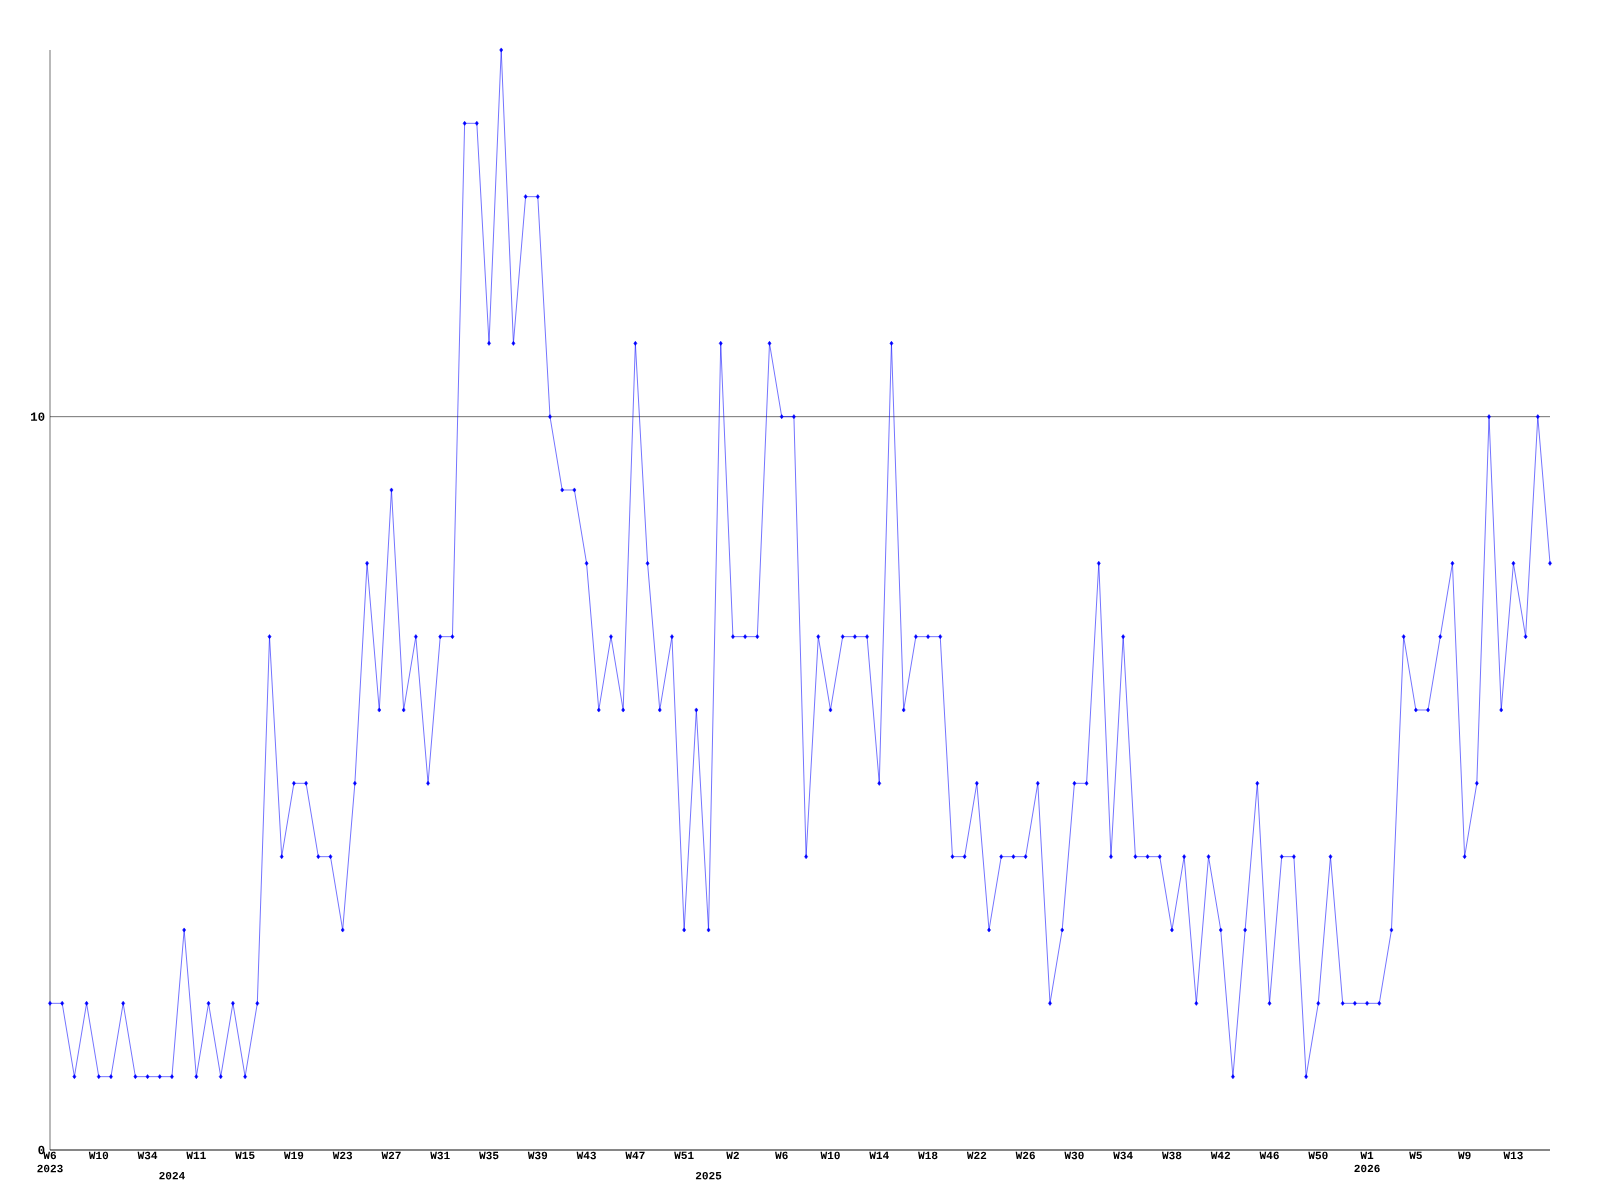  Describe the element at coordinates (1464, 1155) in the screenshot. I see `x-tick-label: W9` at that location.